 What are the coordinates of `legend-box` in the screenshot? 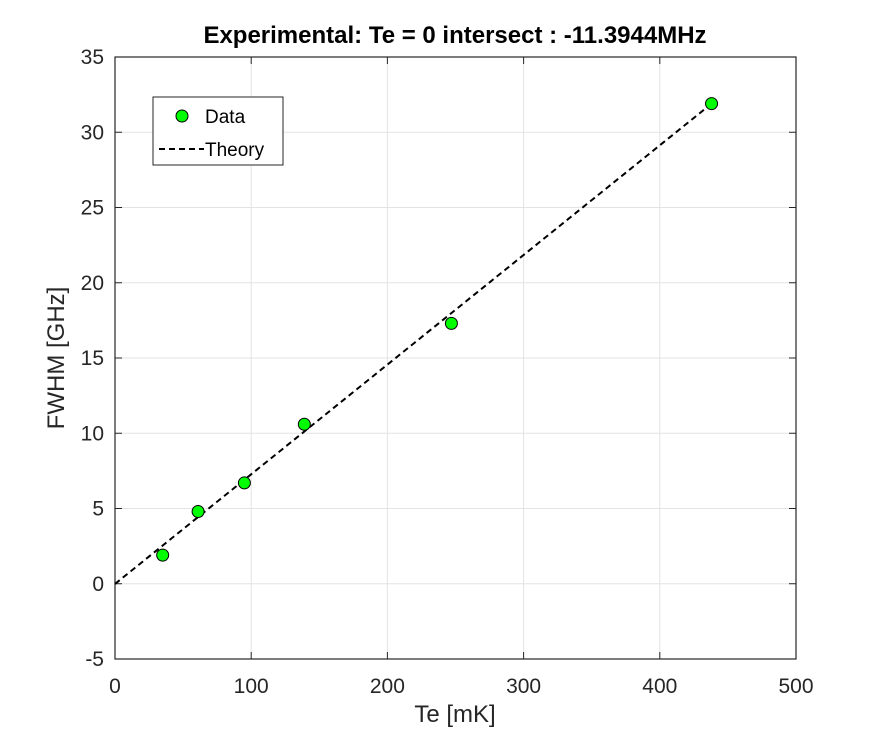 It's located at (218, 131).